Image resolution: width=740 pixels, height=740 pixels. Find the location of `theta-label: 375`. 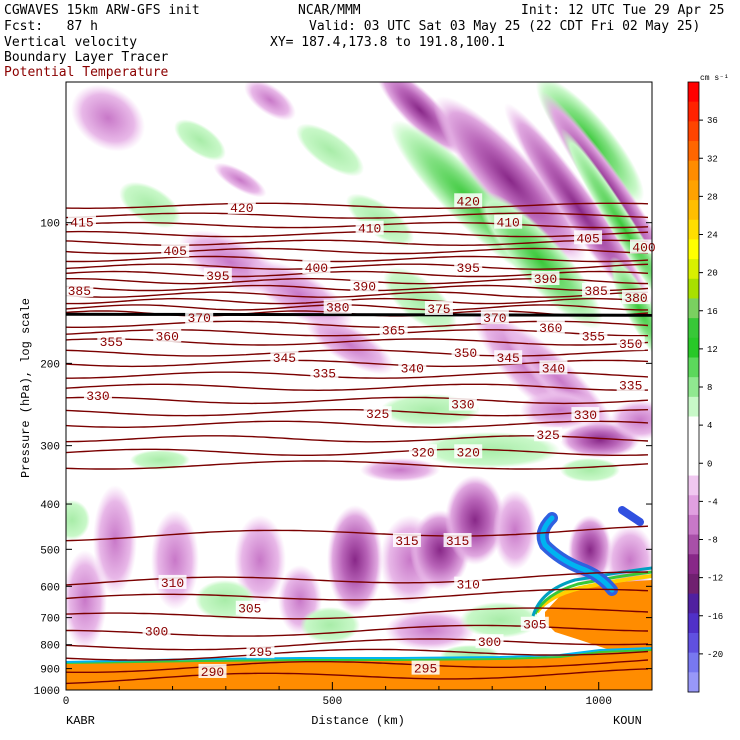

theta-label: 375 is located at coordinates (438, 309).